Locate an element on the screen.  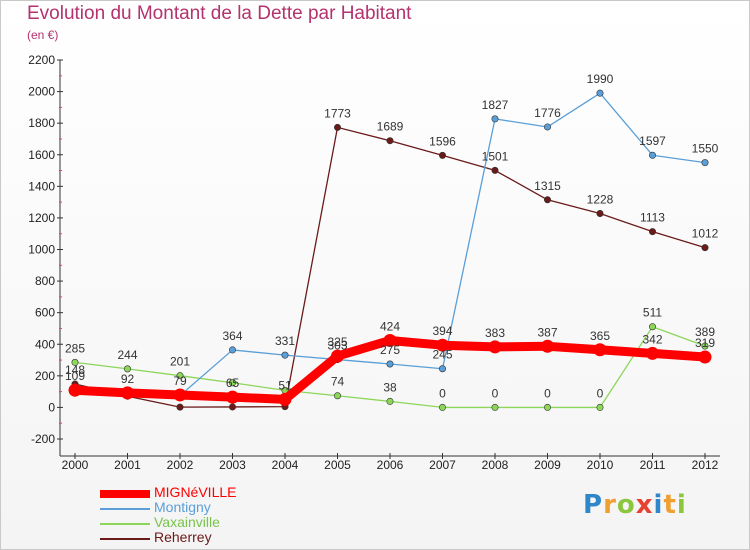
data-label: 424 is located at coordinates (390, 326).